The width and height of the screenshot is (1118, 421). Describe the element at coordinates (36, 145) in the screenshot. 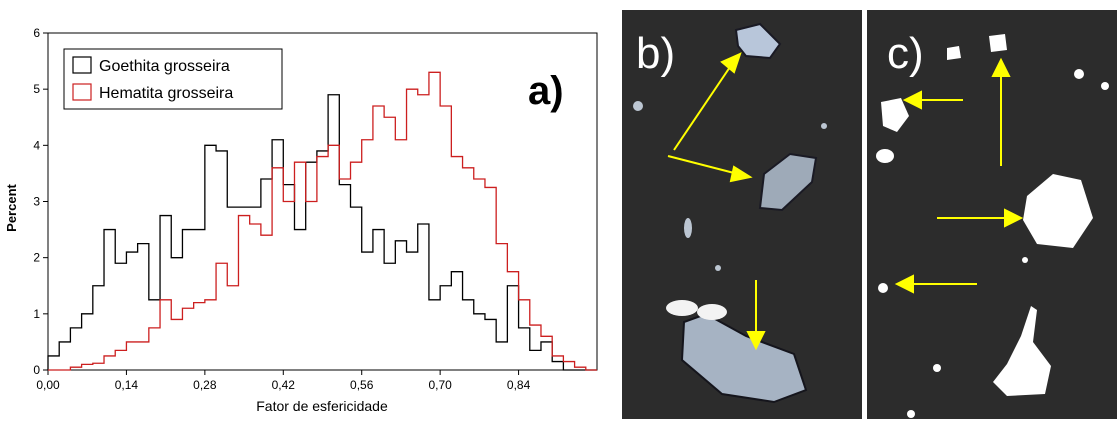

I see `y-tick-label: 4` at that location.